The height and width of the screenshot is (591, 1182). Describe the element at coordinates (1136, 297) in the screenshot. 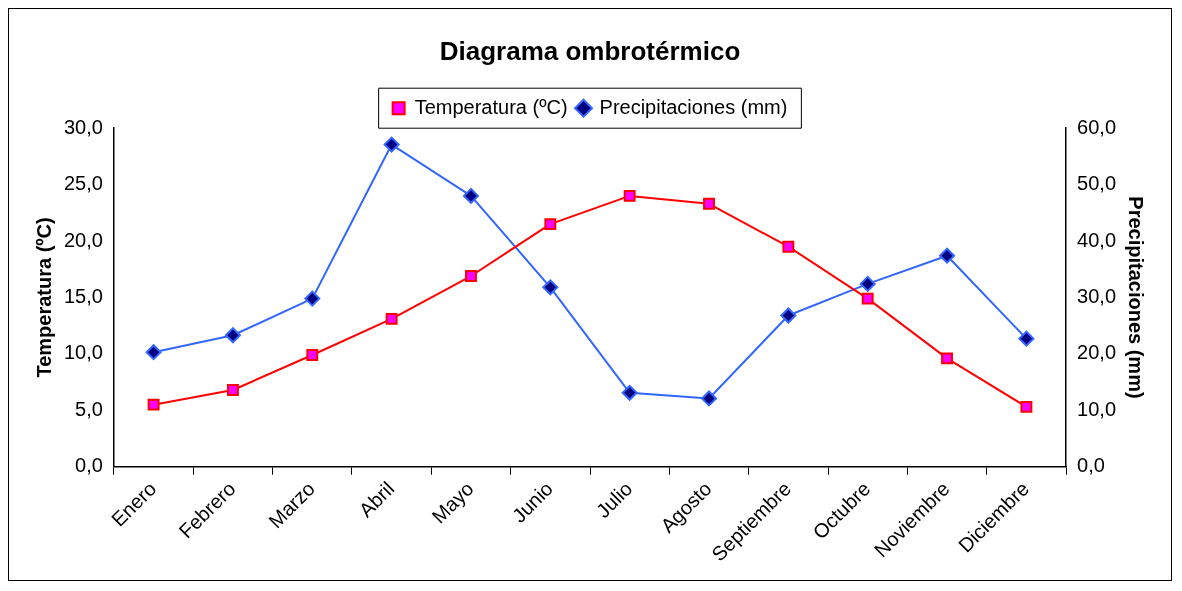

I see `y2-axis-title: Precipitaciones (mm)` at that location.